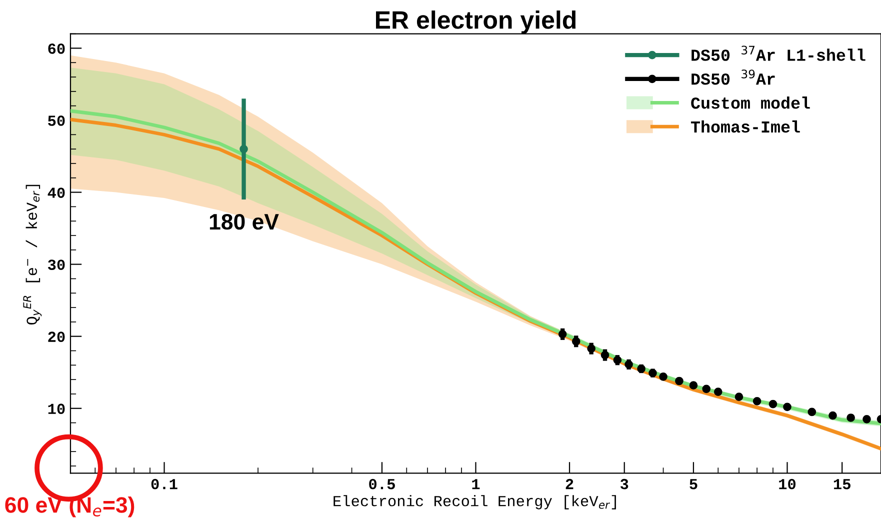  What do you see at coordinates (624, 484) in the screenshot?
I see `x-tick-label: 3` at bounding box center [624, 484].